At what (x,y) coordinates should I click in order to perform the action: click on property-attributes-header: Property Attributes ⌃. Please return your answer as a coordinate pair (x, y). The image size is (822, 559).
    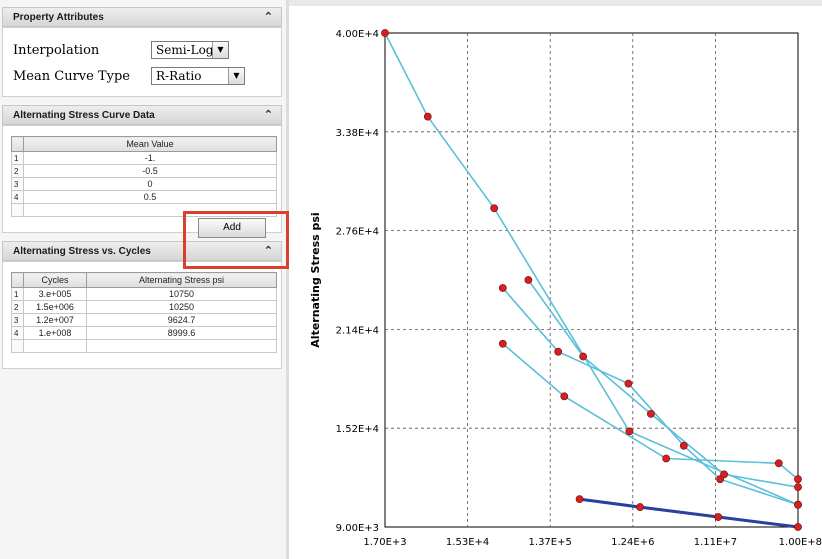
    Looking at the image, I should click on (142, 17).